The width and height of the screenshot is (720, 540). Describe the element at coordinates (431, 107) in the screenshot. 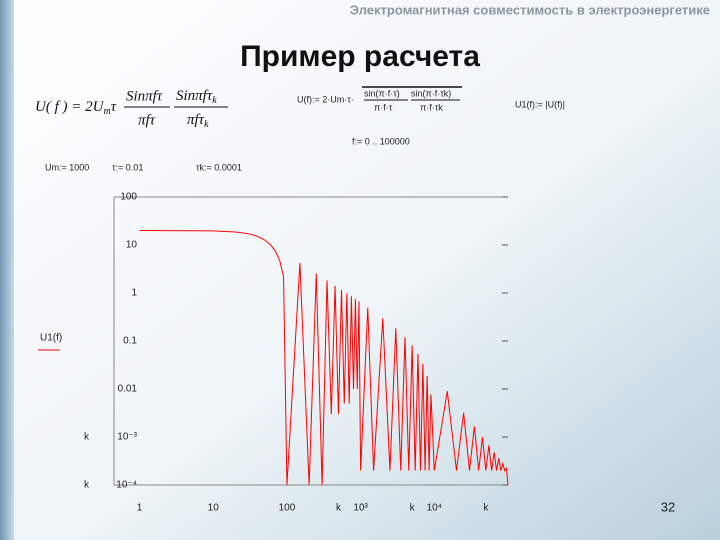

I see `mathcad-text: π·f·τk` at that location.